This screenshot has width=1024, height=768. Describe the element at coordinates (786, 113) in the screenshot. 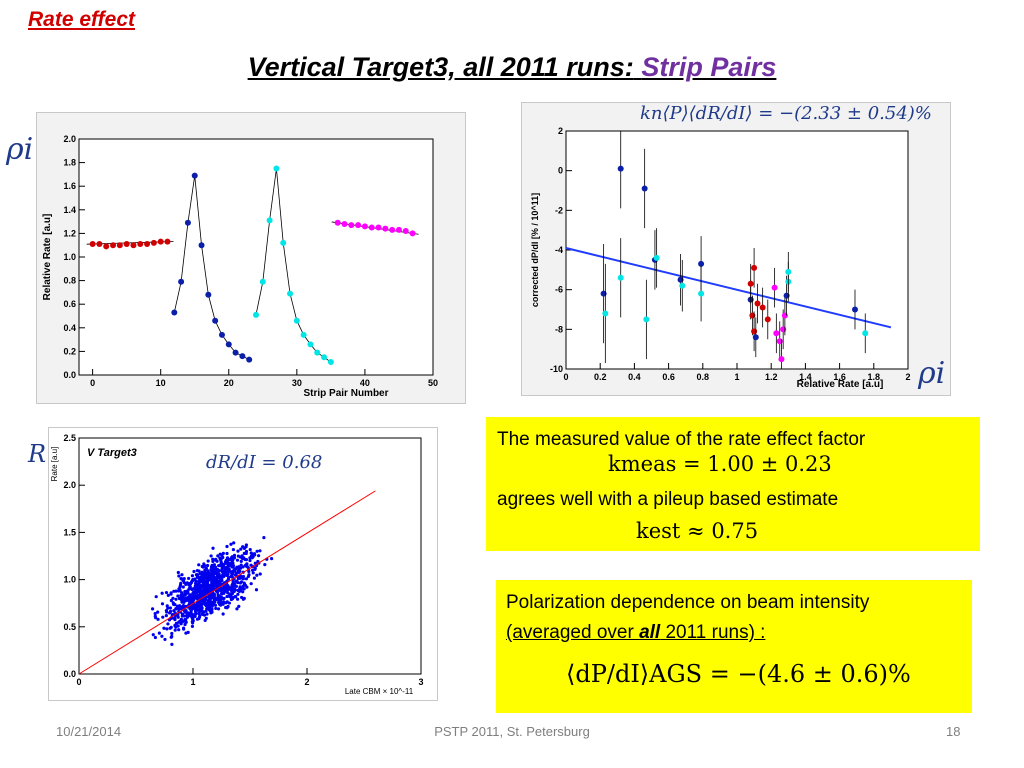

I see `formula-top: kn⟨P⟩⟨dR/dI⟩ = −(2.33 ± 0.54)%` at that location.